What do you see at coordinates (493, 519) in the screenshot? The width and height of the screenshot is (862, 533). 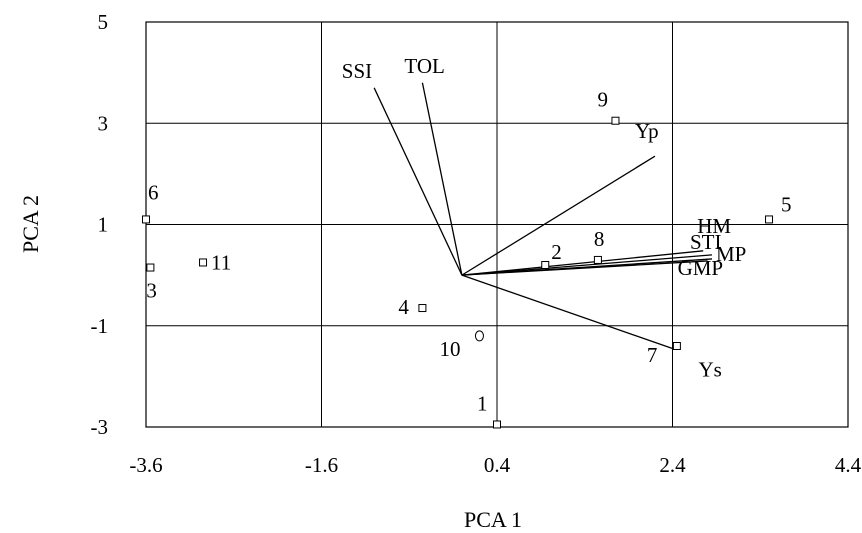 I see `x-axis-title: PCA 1` at bounding box center [493, 519].